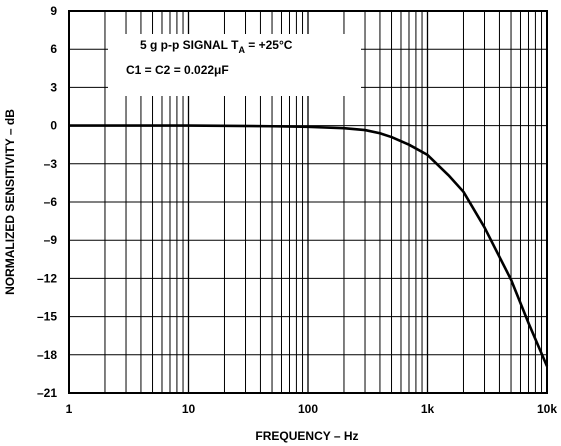 The width and height of the screenshot is (561, 446). Describe the element at coordinates (47, 393) in the screenshot. I see `y-tick-label: –21` at that location.